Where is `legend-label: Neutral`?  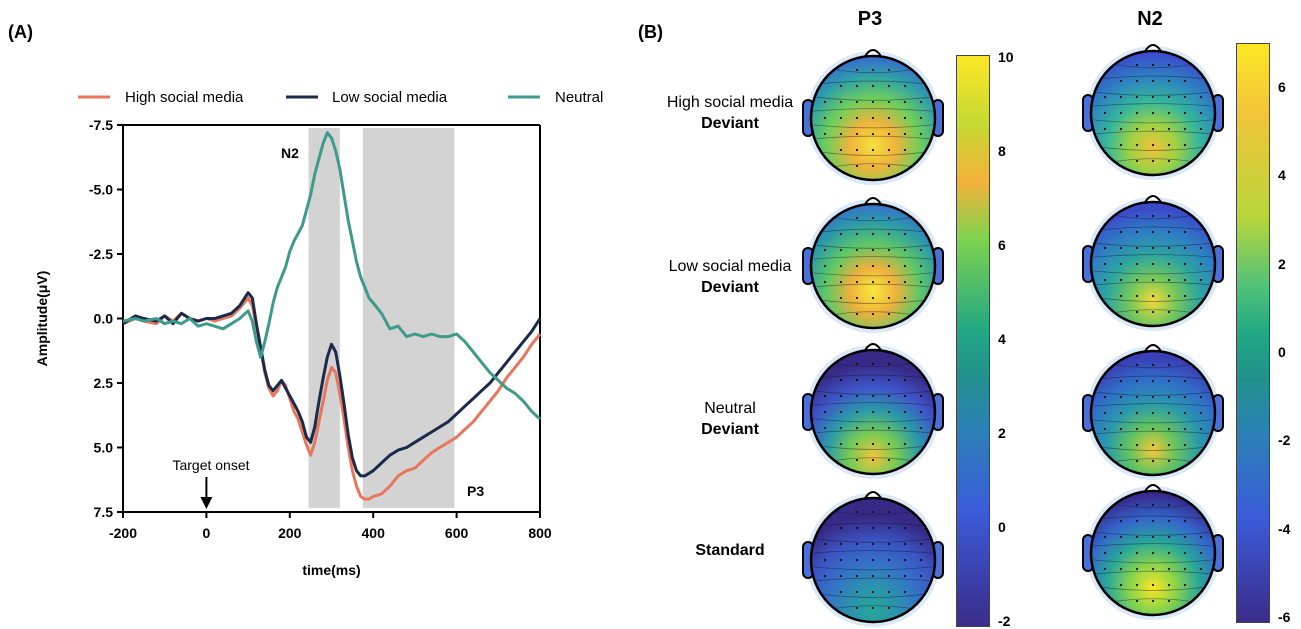
legend-label: Neutral is located at coordinates (579, 97).